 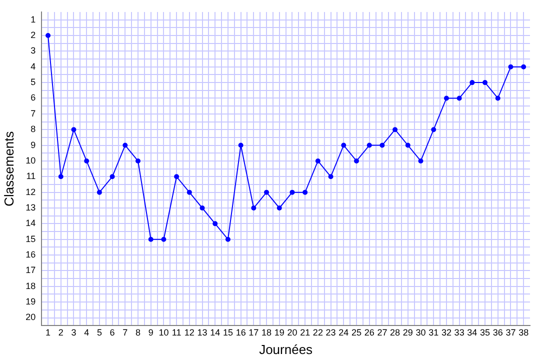 What do you see at coordinates (31, 270) in the screenshot?
I see `y-tick-label: 17` at bounding box center [31, 270].